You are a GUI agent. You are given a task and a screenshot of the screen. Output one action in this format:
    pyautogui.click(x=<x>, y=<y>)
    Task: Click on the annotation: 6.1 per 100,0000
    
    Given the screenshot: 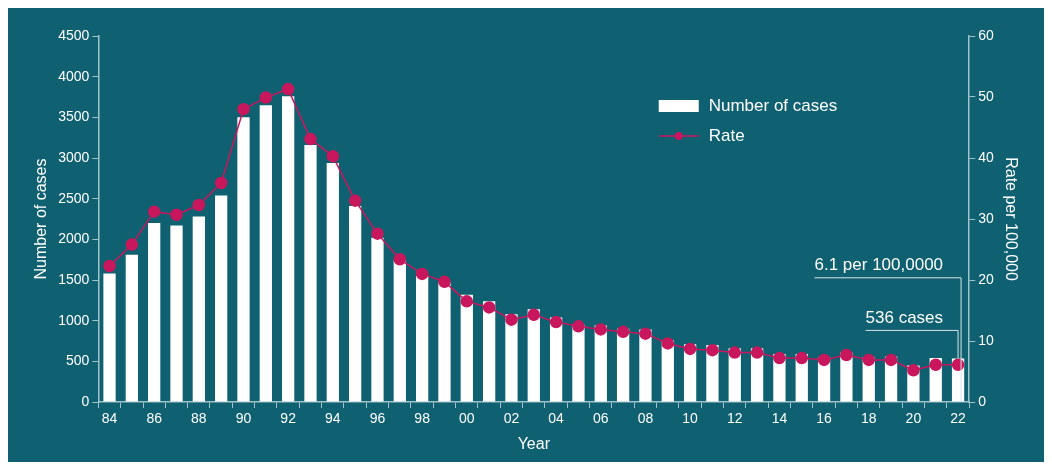 What is the action you would take?
    pyautogui.click(x=879, y=264)
    